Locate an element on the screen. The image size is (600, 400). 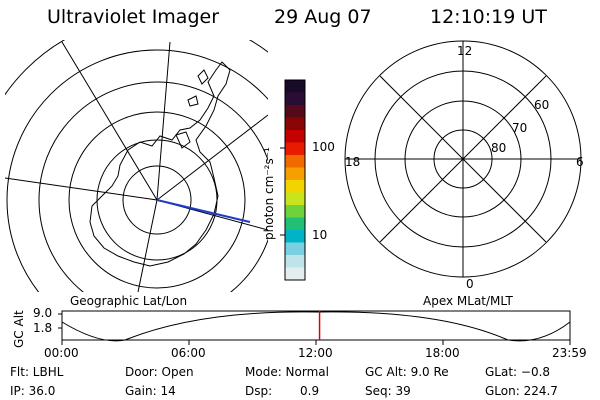
timeline-ylabel: GC Alt is located at coordinates (19, 329).